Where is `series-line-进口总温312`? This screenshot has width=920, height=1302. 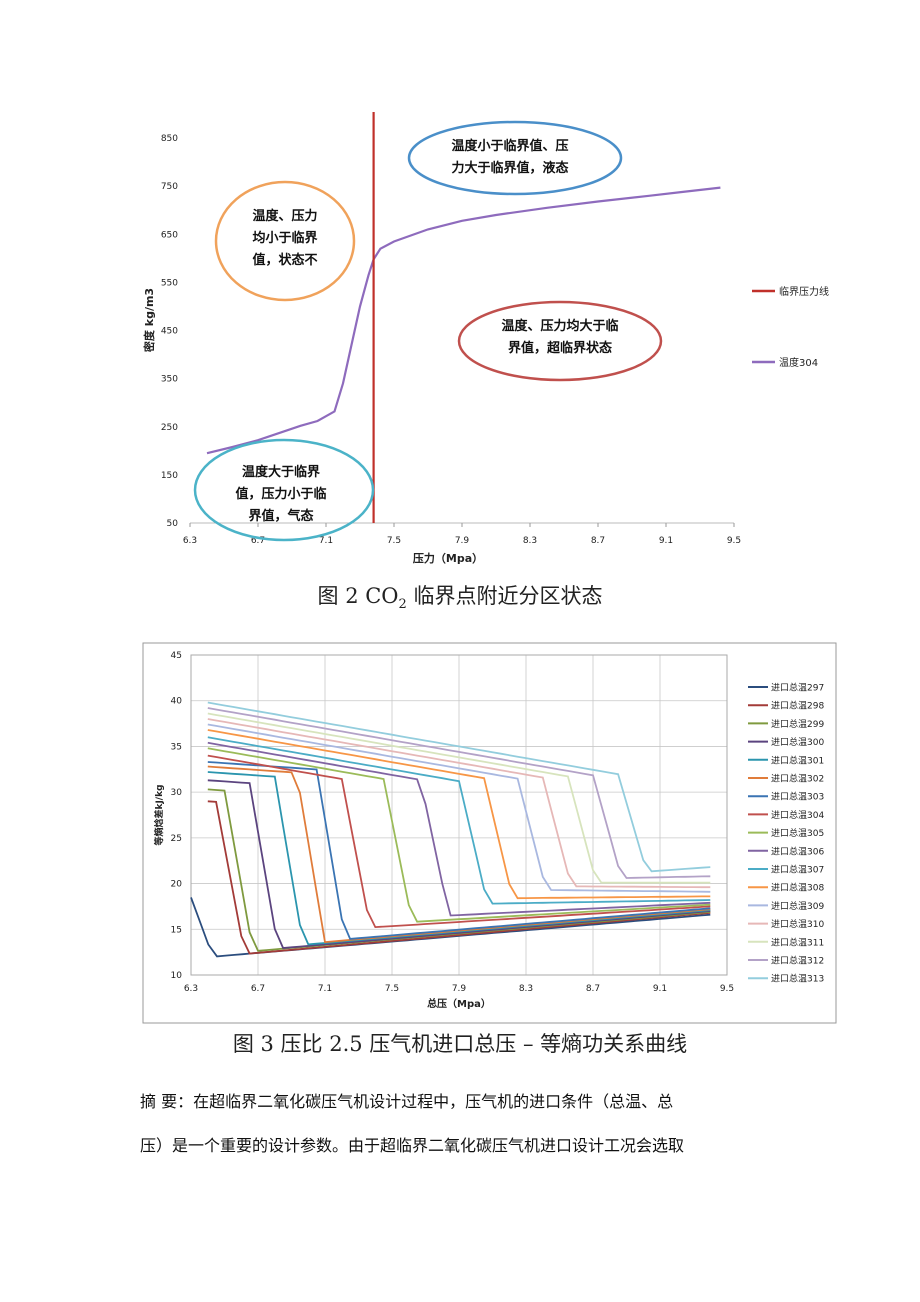 series-line-进口总温312 is located at coordinates (459, 793).